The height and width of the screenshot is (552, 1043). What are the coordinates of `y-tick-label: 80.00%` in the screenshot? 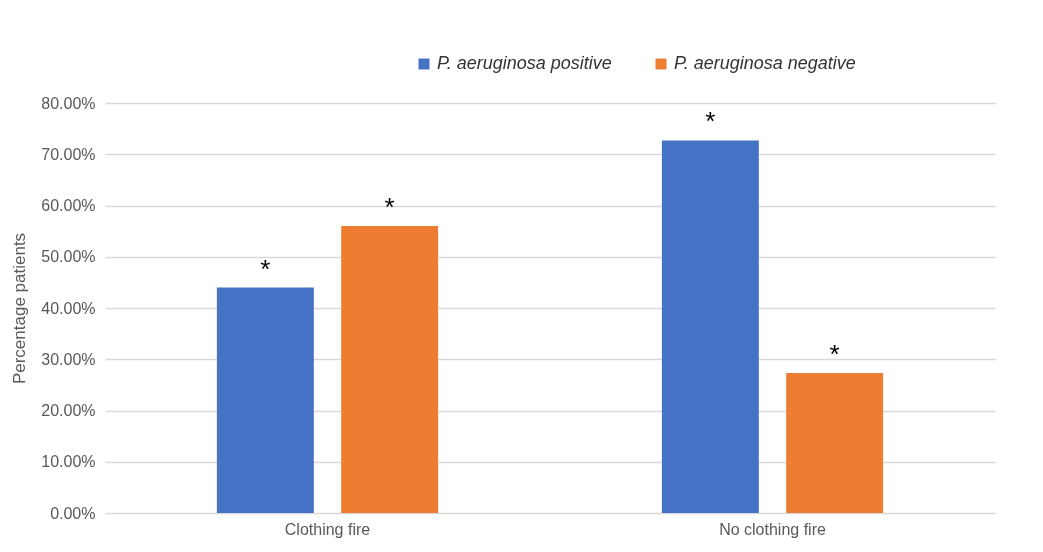 It's located at (68, 103).